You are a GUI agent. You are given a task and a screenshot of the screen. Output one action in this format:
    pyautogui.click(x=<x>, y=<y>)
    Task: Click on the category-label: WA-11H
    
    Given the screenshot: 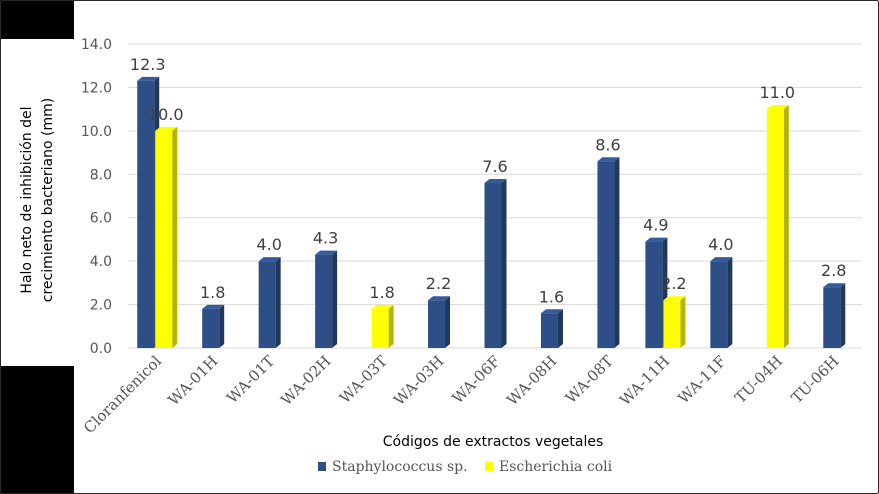 What is the action you would take?
    pyautogui.click(x=644, y=380)
    